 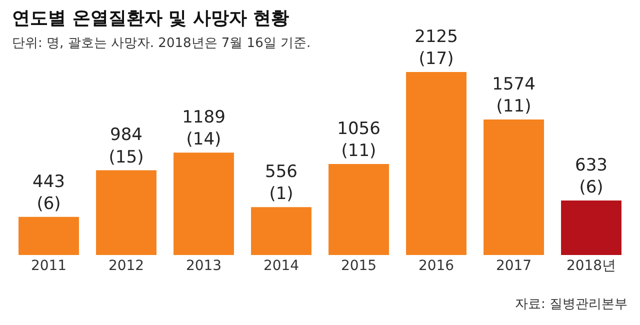 I want to click on x-tick-label: 2012, so click(x=126, y=266).